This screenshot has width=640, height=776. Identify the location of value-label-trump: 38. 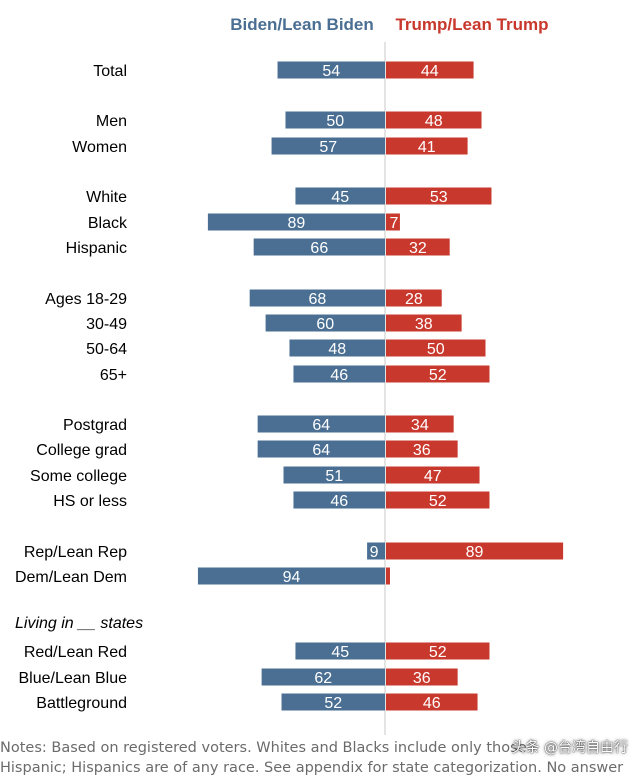
(424, 324).